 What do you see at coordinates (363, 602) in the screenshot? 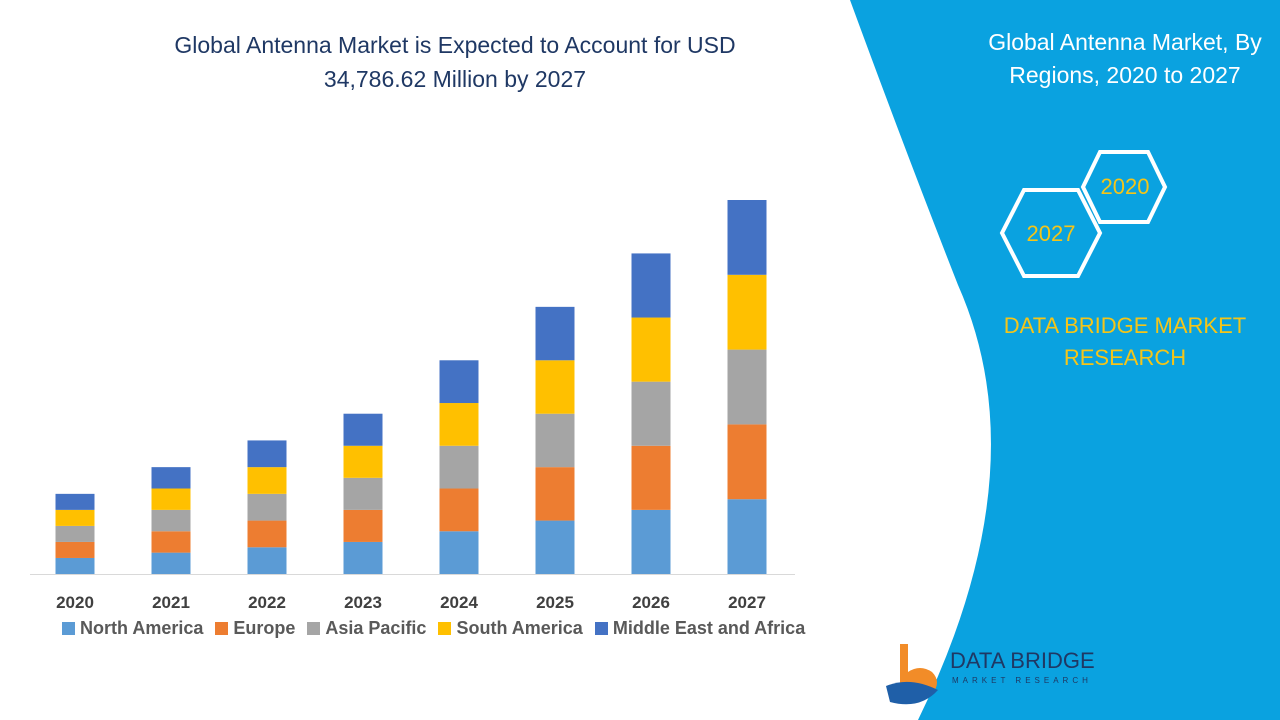
I see `x-tick-label: 2023` at bounding box center [363, 602].